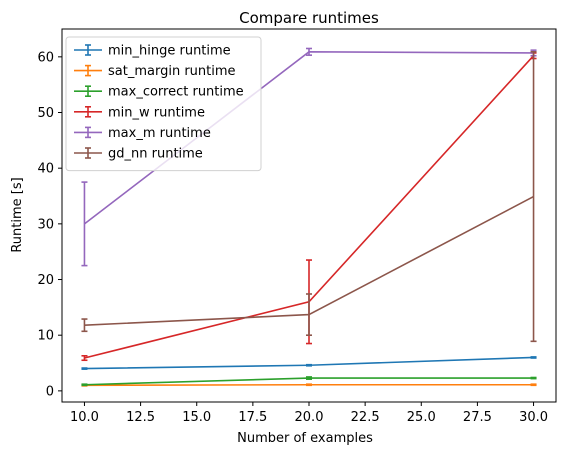  I want to click on legend-label: gd_nn runtime, so click(155, 154).